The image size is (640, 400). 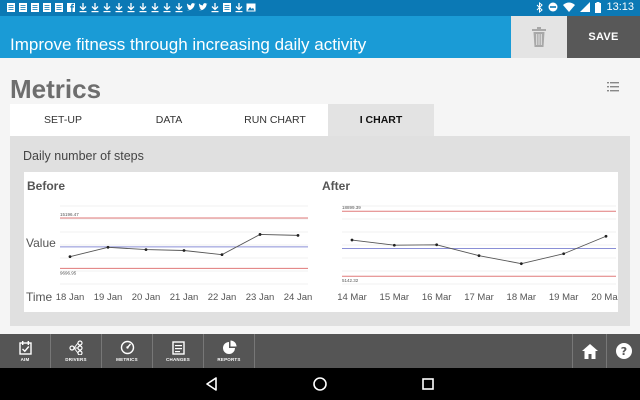 I want to click on status-bar: 13:13, so click(x=320, y=8).